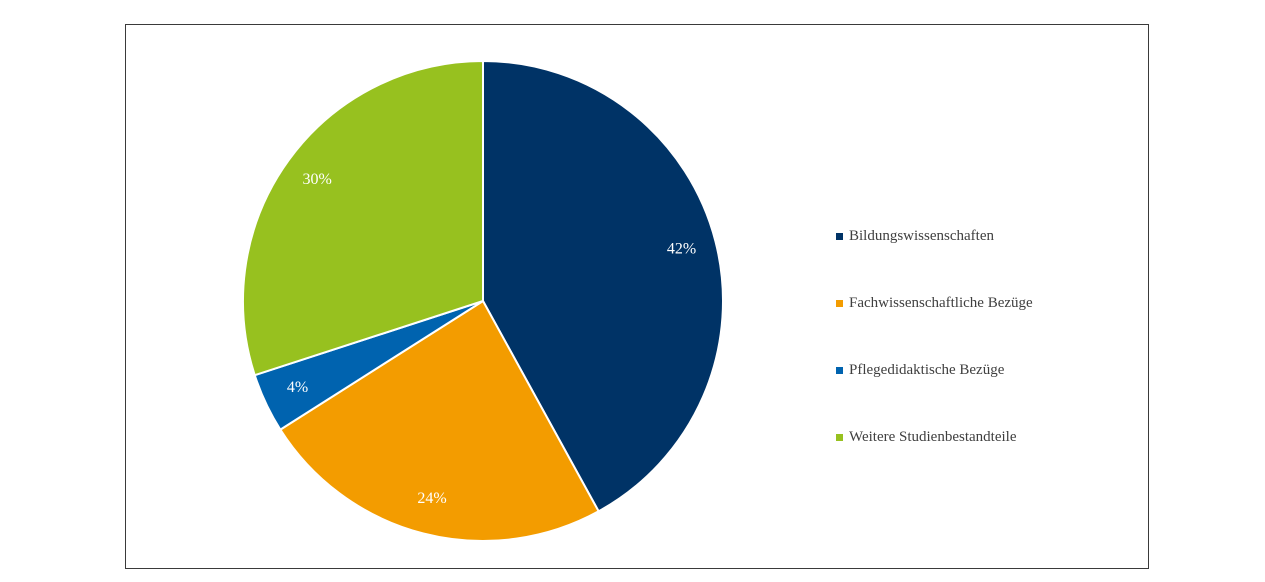 Image resolution: width=1265 pixels, height=582 pixels. I want to click on legend-item-0: Bildungswissenschaften, so click(934, 236).